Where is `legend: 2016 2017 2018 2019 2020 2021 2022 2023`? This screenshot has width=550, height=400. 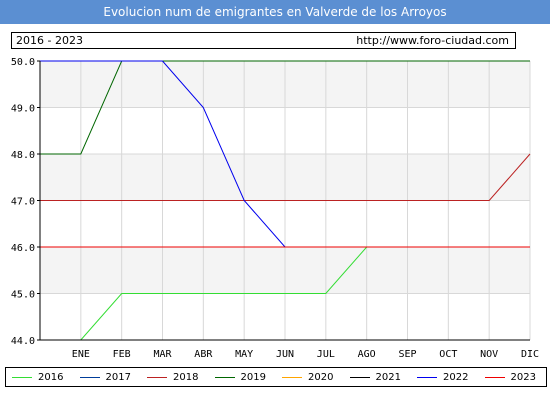 legend: 2016 2017 2018 2019 2020 2021 2022 2023 is located at coordinates (276, 377).